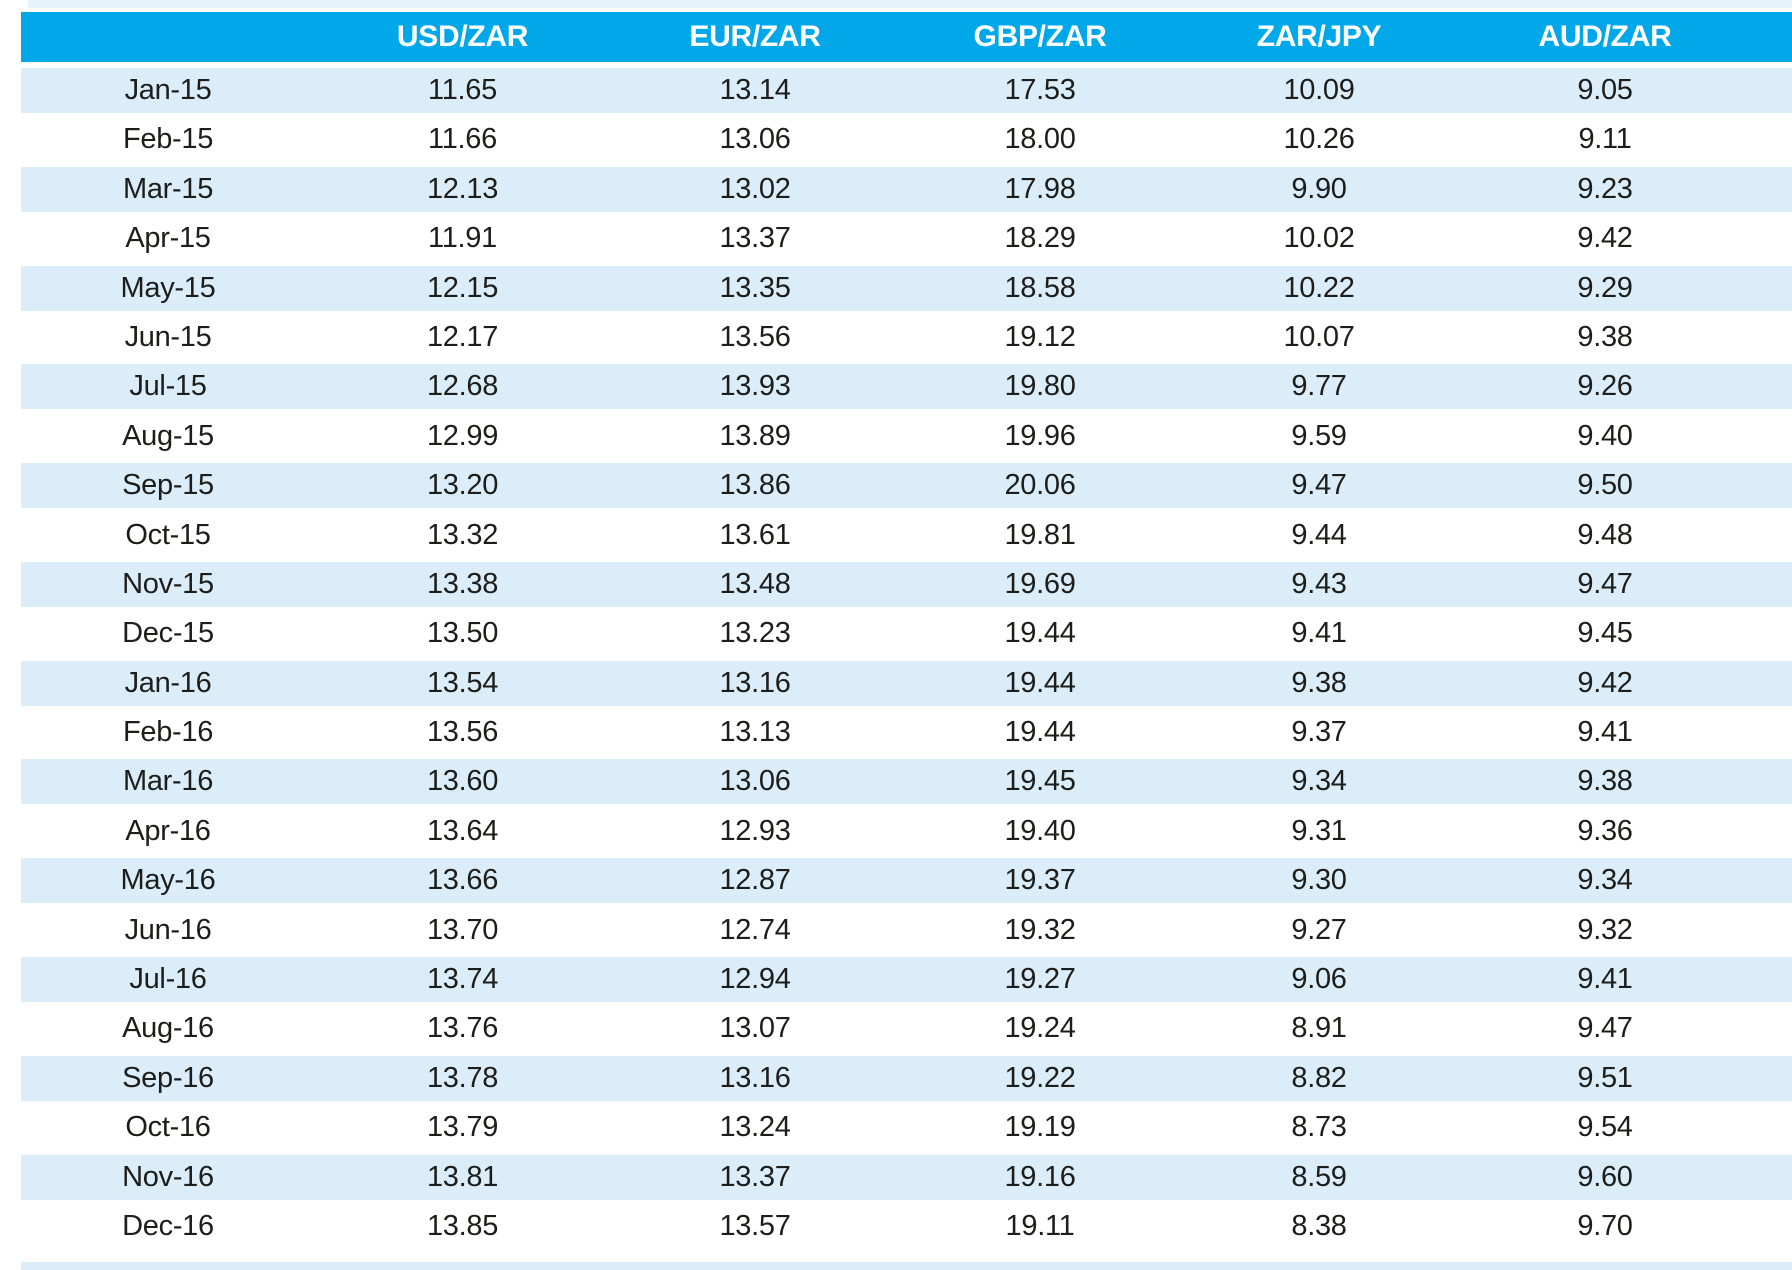  What do you see at coordinates (755, 534) in the screenshot?
I see `value-cell: 13.61` at bounding box center [755, 534].